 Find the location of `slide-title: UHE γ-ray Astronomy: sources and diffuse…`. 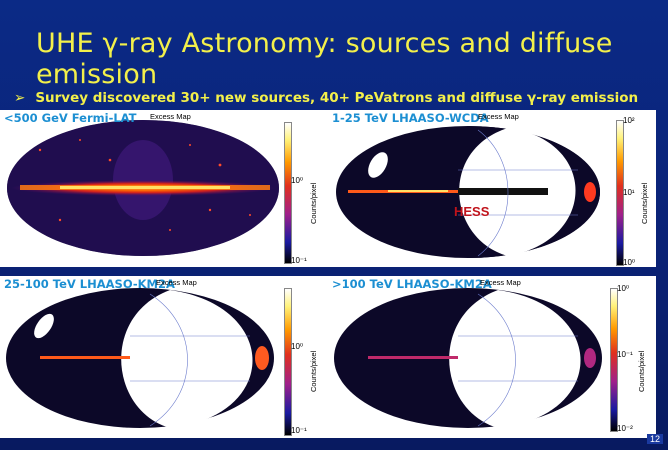

slide-title: UHE γ-ray Astronomy: sources and diffuse… is located at coordinates (324, 59).